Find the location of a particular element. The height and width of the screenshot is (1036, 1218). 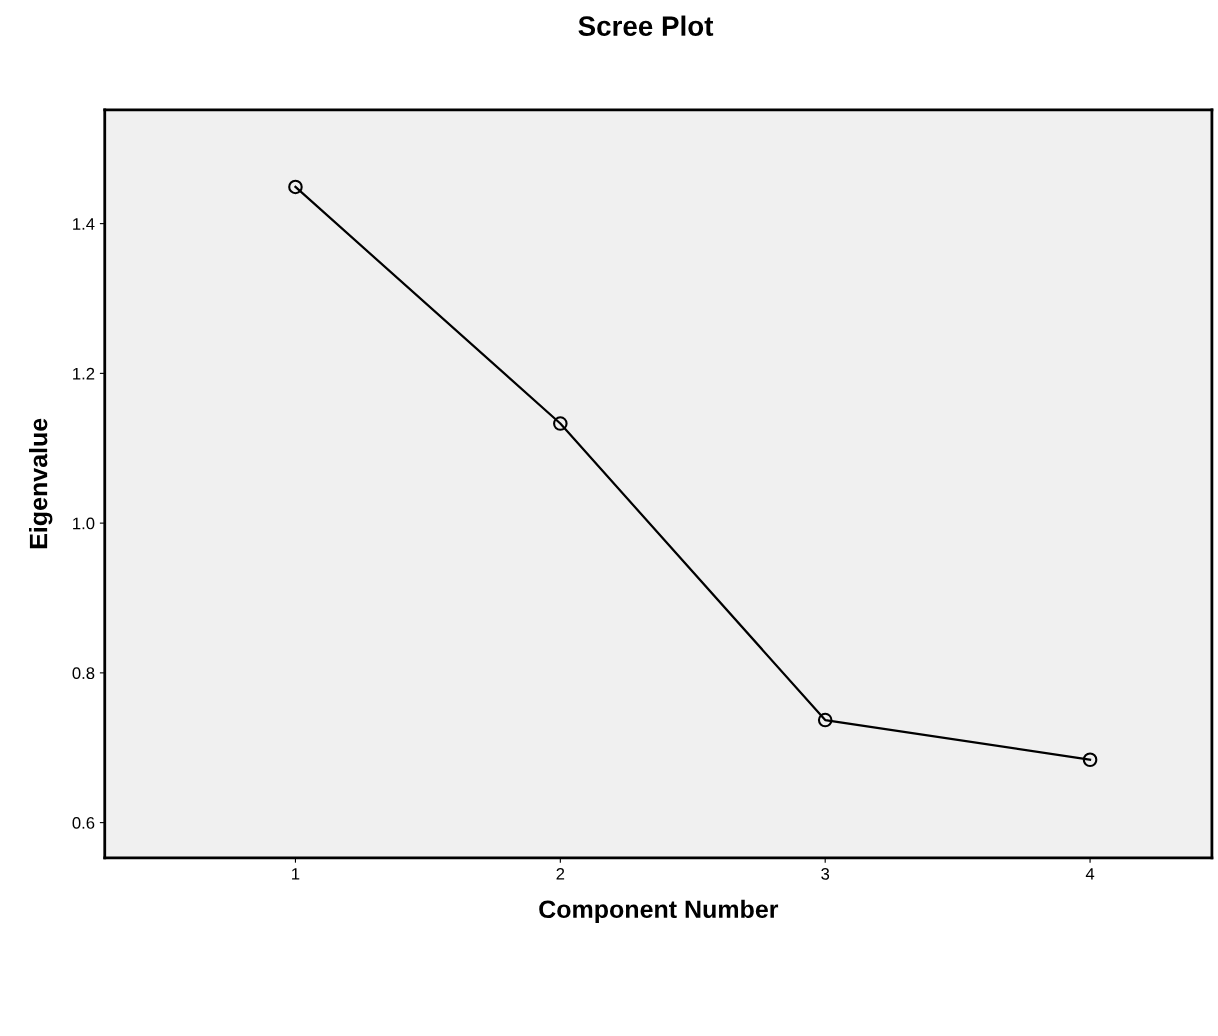

chart-title: Scree Plot is located at coordinates (646, 25).